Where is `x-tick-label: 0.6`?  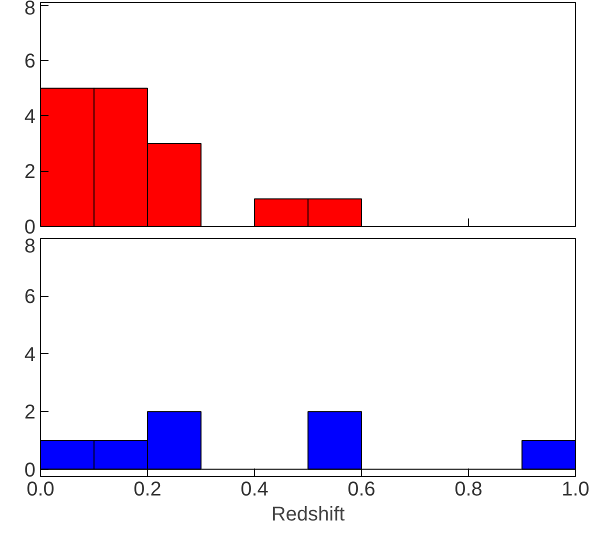
x-tick-label: 0.6 is located at coordinates (362, 489).